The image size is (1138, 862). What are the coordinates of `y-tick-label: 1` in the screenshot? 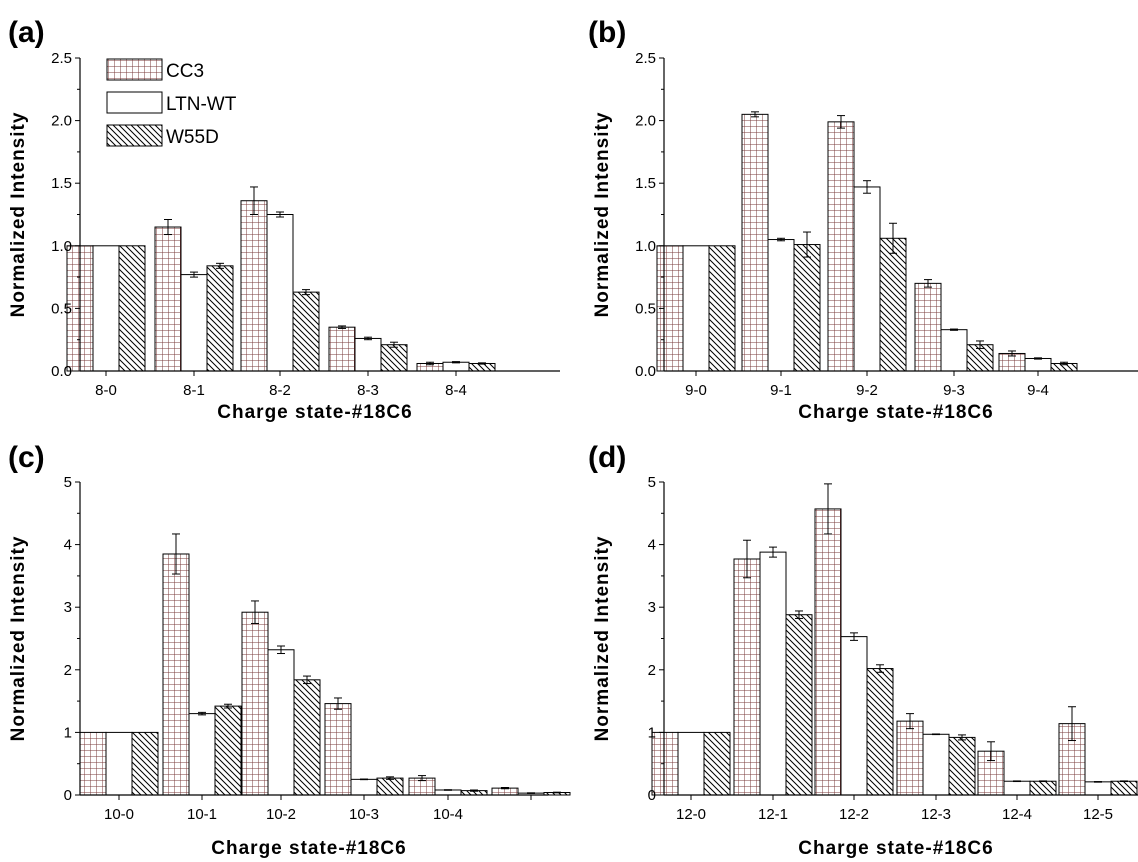 It's located at (652, 732).